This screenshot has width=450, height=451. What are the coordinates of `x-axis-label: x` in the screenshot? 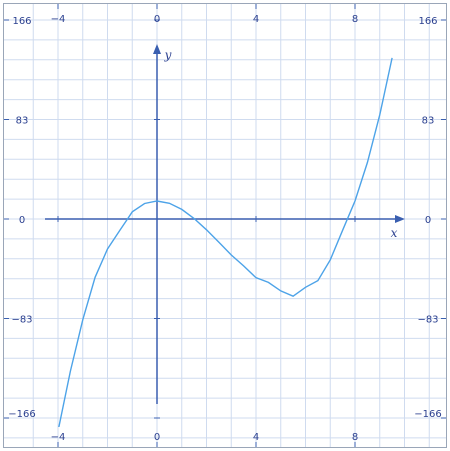 It's located at (394, 233).